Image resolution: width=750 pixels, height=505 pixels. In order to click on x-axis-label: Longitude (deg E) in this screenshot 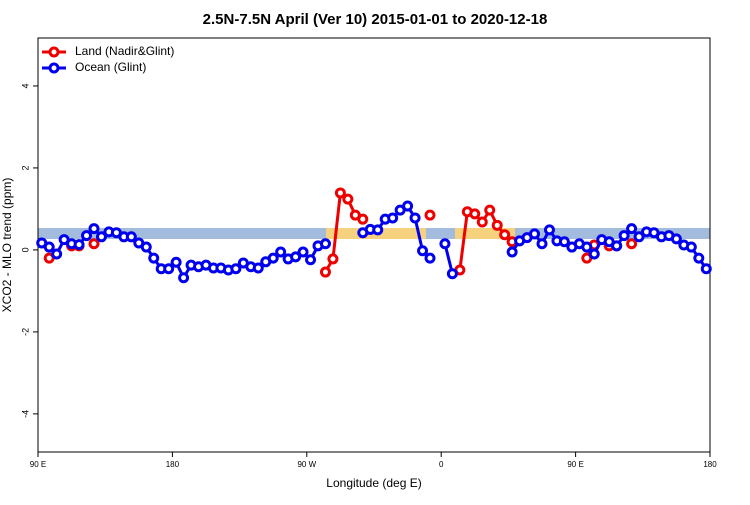, I will do `click(373, 483)`.